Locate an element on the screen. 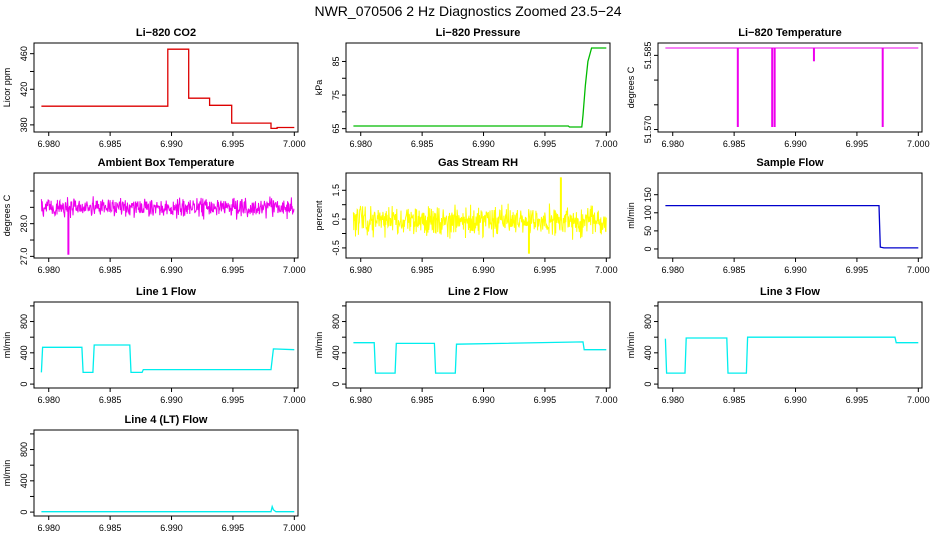 This screenshot has height=545, width=936. y-axis-label: Licor ppm is located at coordinates (7, 88).